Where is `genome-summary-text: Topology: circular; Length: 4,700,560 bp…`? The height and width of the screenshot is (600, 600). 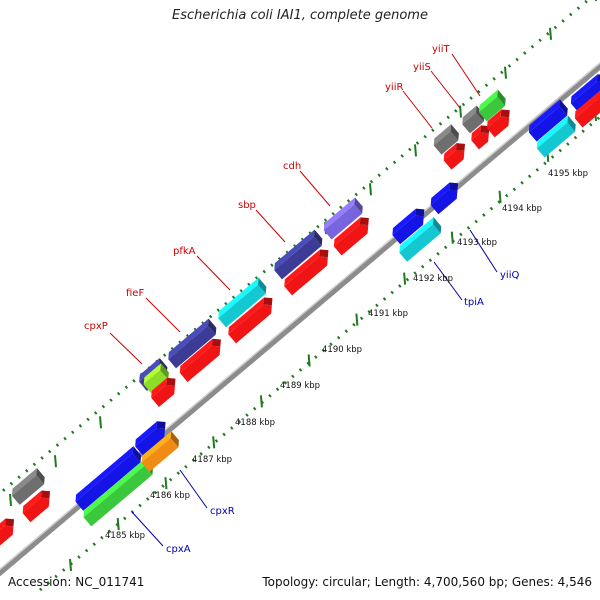 genome-summary-text: Topology: circular; Length: 4,700,560 bp… is located at coordinates (427, 582).